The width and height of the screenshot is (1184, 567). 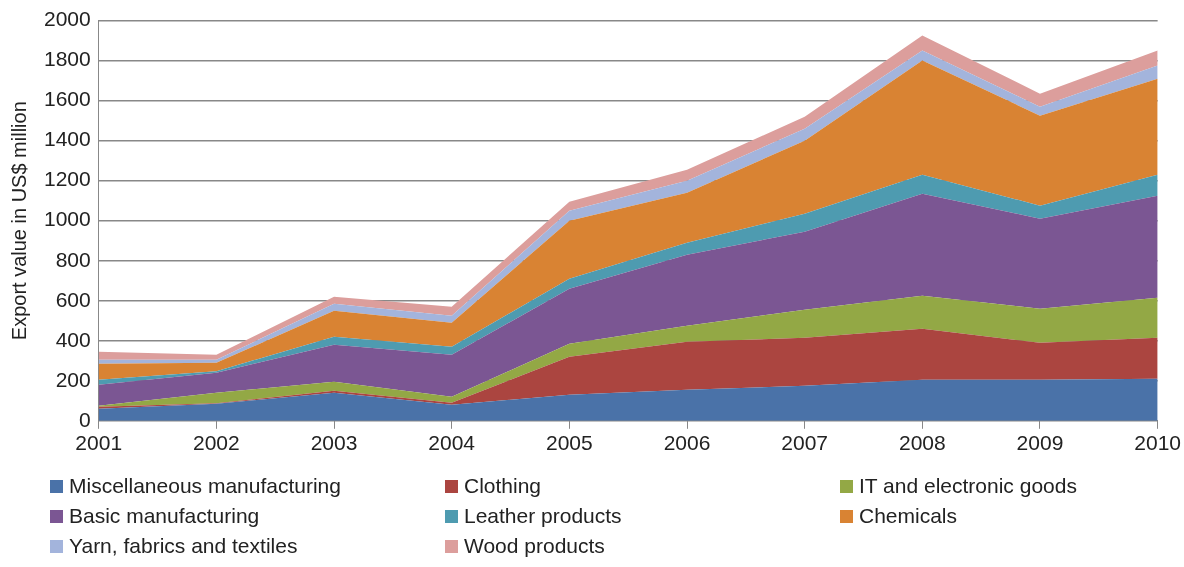 I want to click on y-tick-label: 800, so click(x=73, y=259).